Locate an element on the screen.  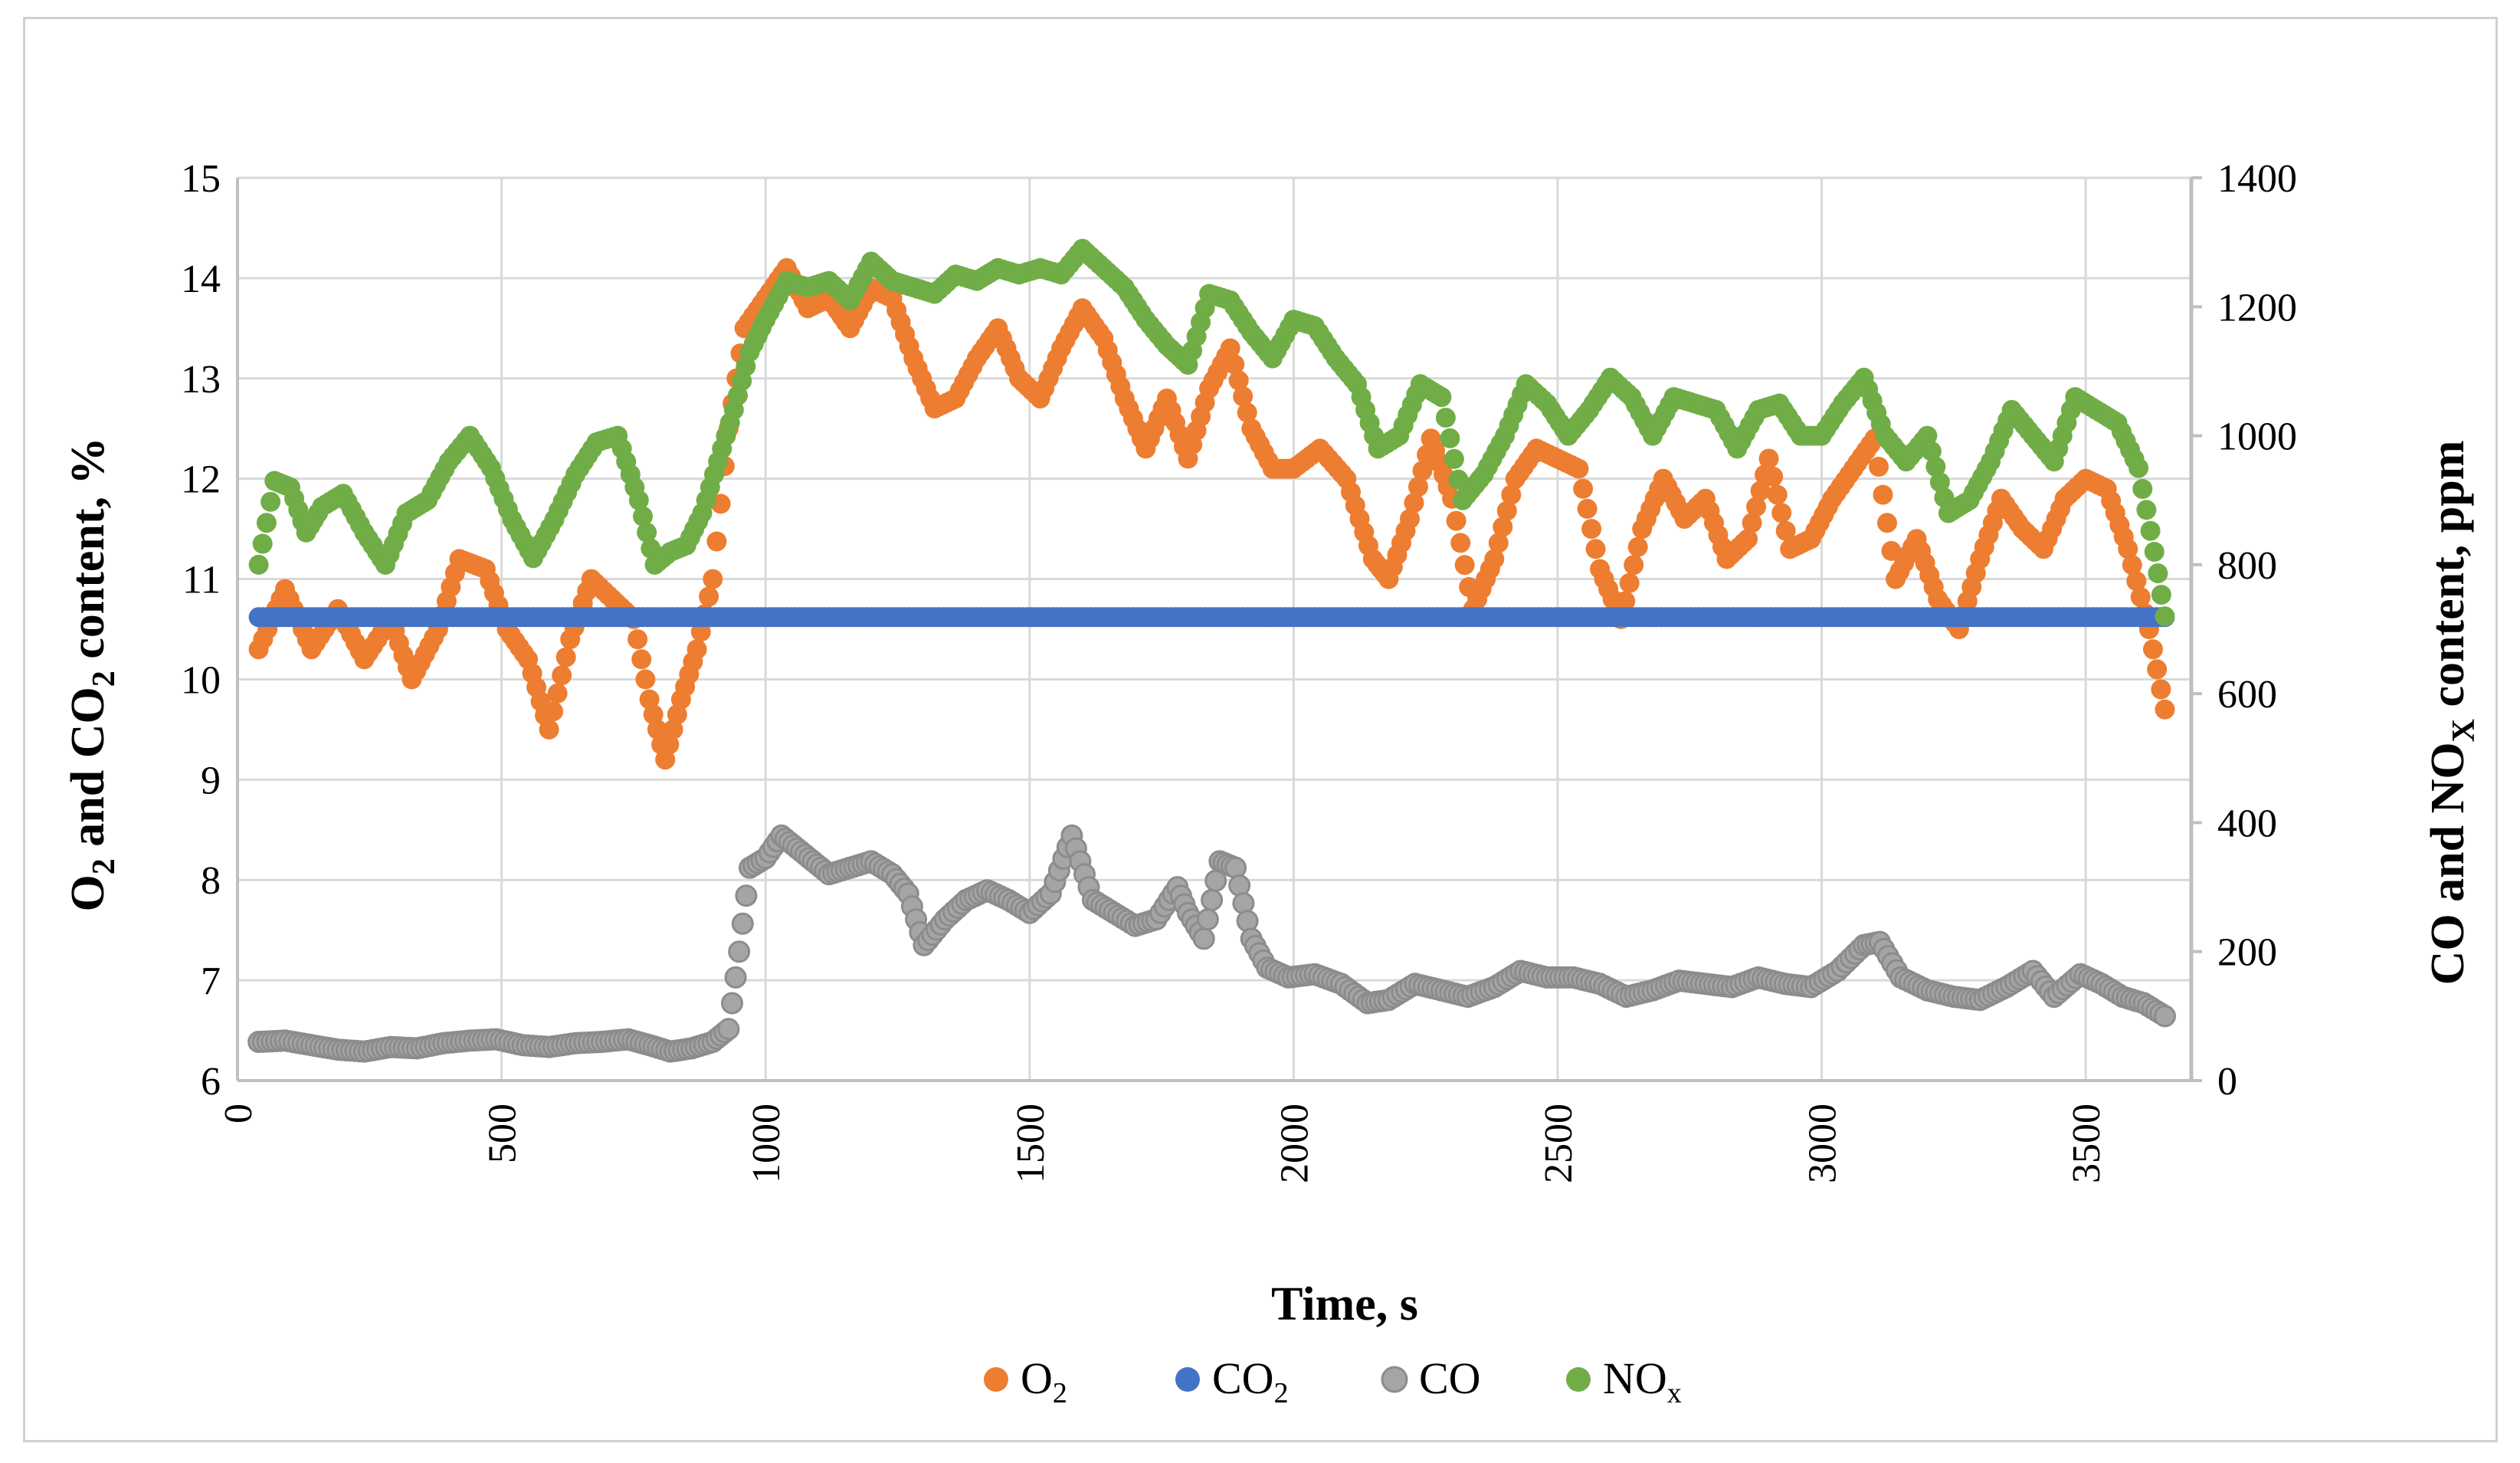
legend-item-nox: NOx is located at coordinates (1624, 1381).